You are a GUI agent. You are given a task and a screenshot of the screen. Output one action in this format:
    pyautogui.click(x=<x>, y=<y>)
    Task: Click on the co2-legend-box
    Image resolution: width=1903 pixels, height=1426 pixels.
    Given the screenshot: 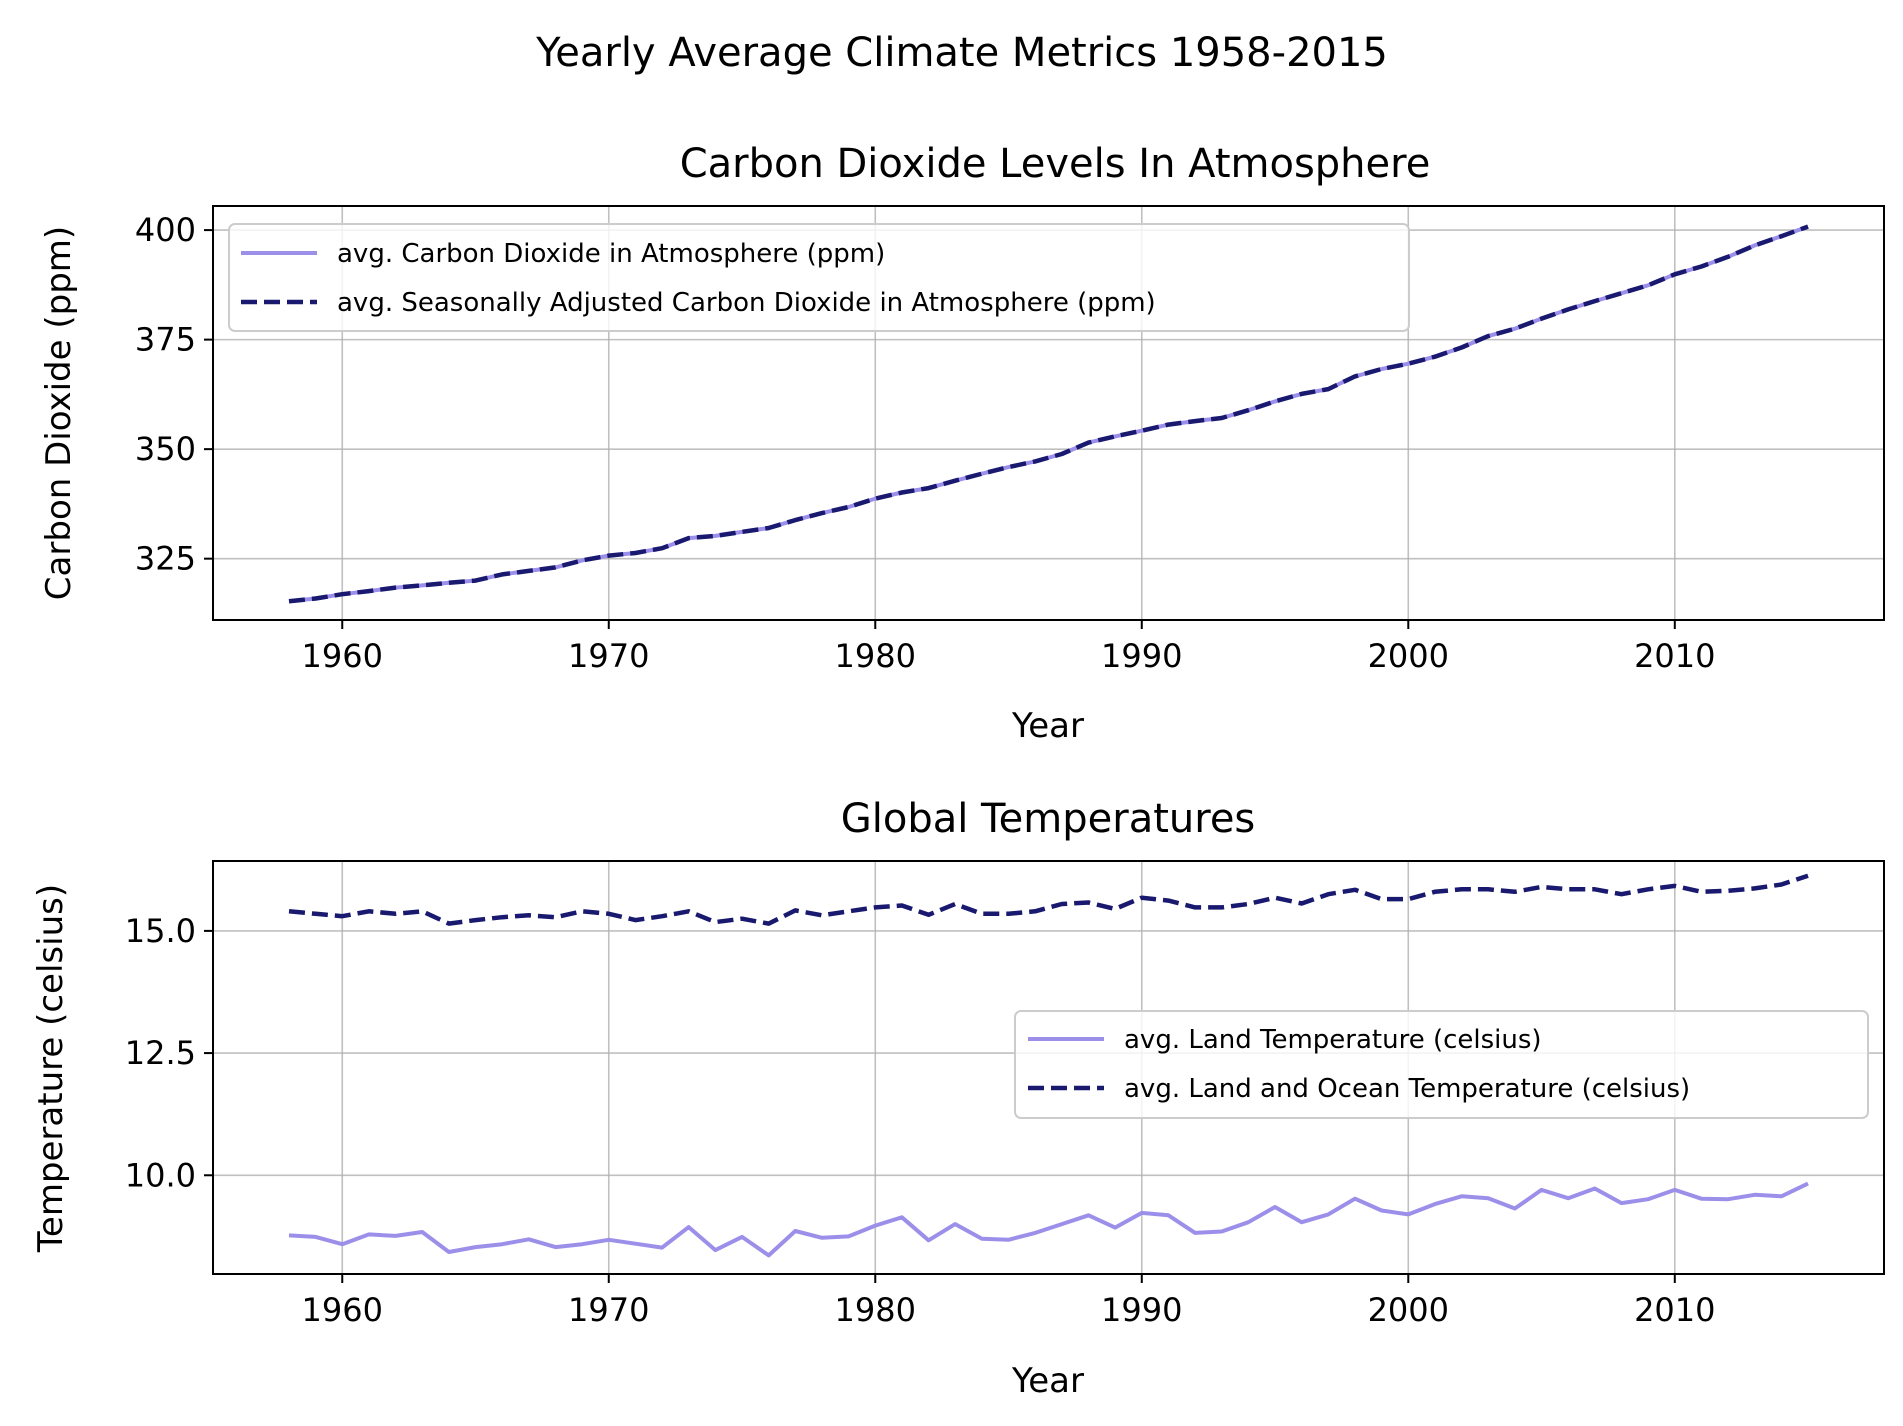 What is the action you would take?
    pyautogui.click(x=819, y=277)
    